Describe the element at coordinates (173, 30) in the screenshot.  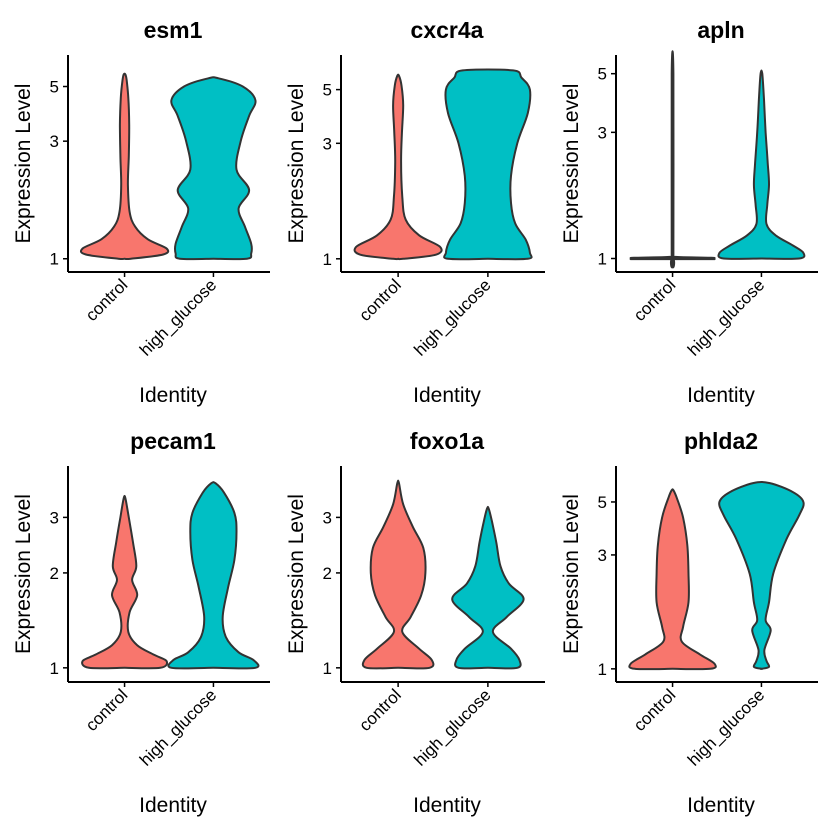
I see `panel-title: esm1` at that location.